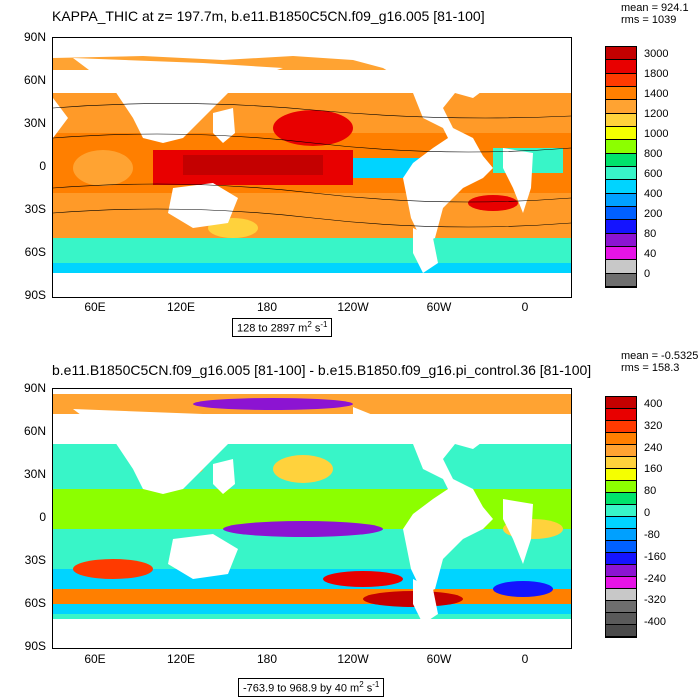 The image size is (700, 700). Describe the element at coordinates (655, 8) in the screenshot. I see `stats-mean: mean = 924.1` at that location.